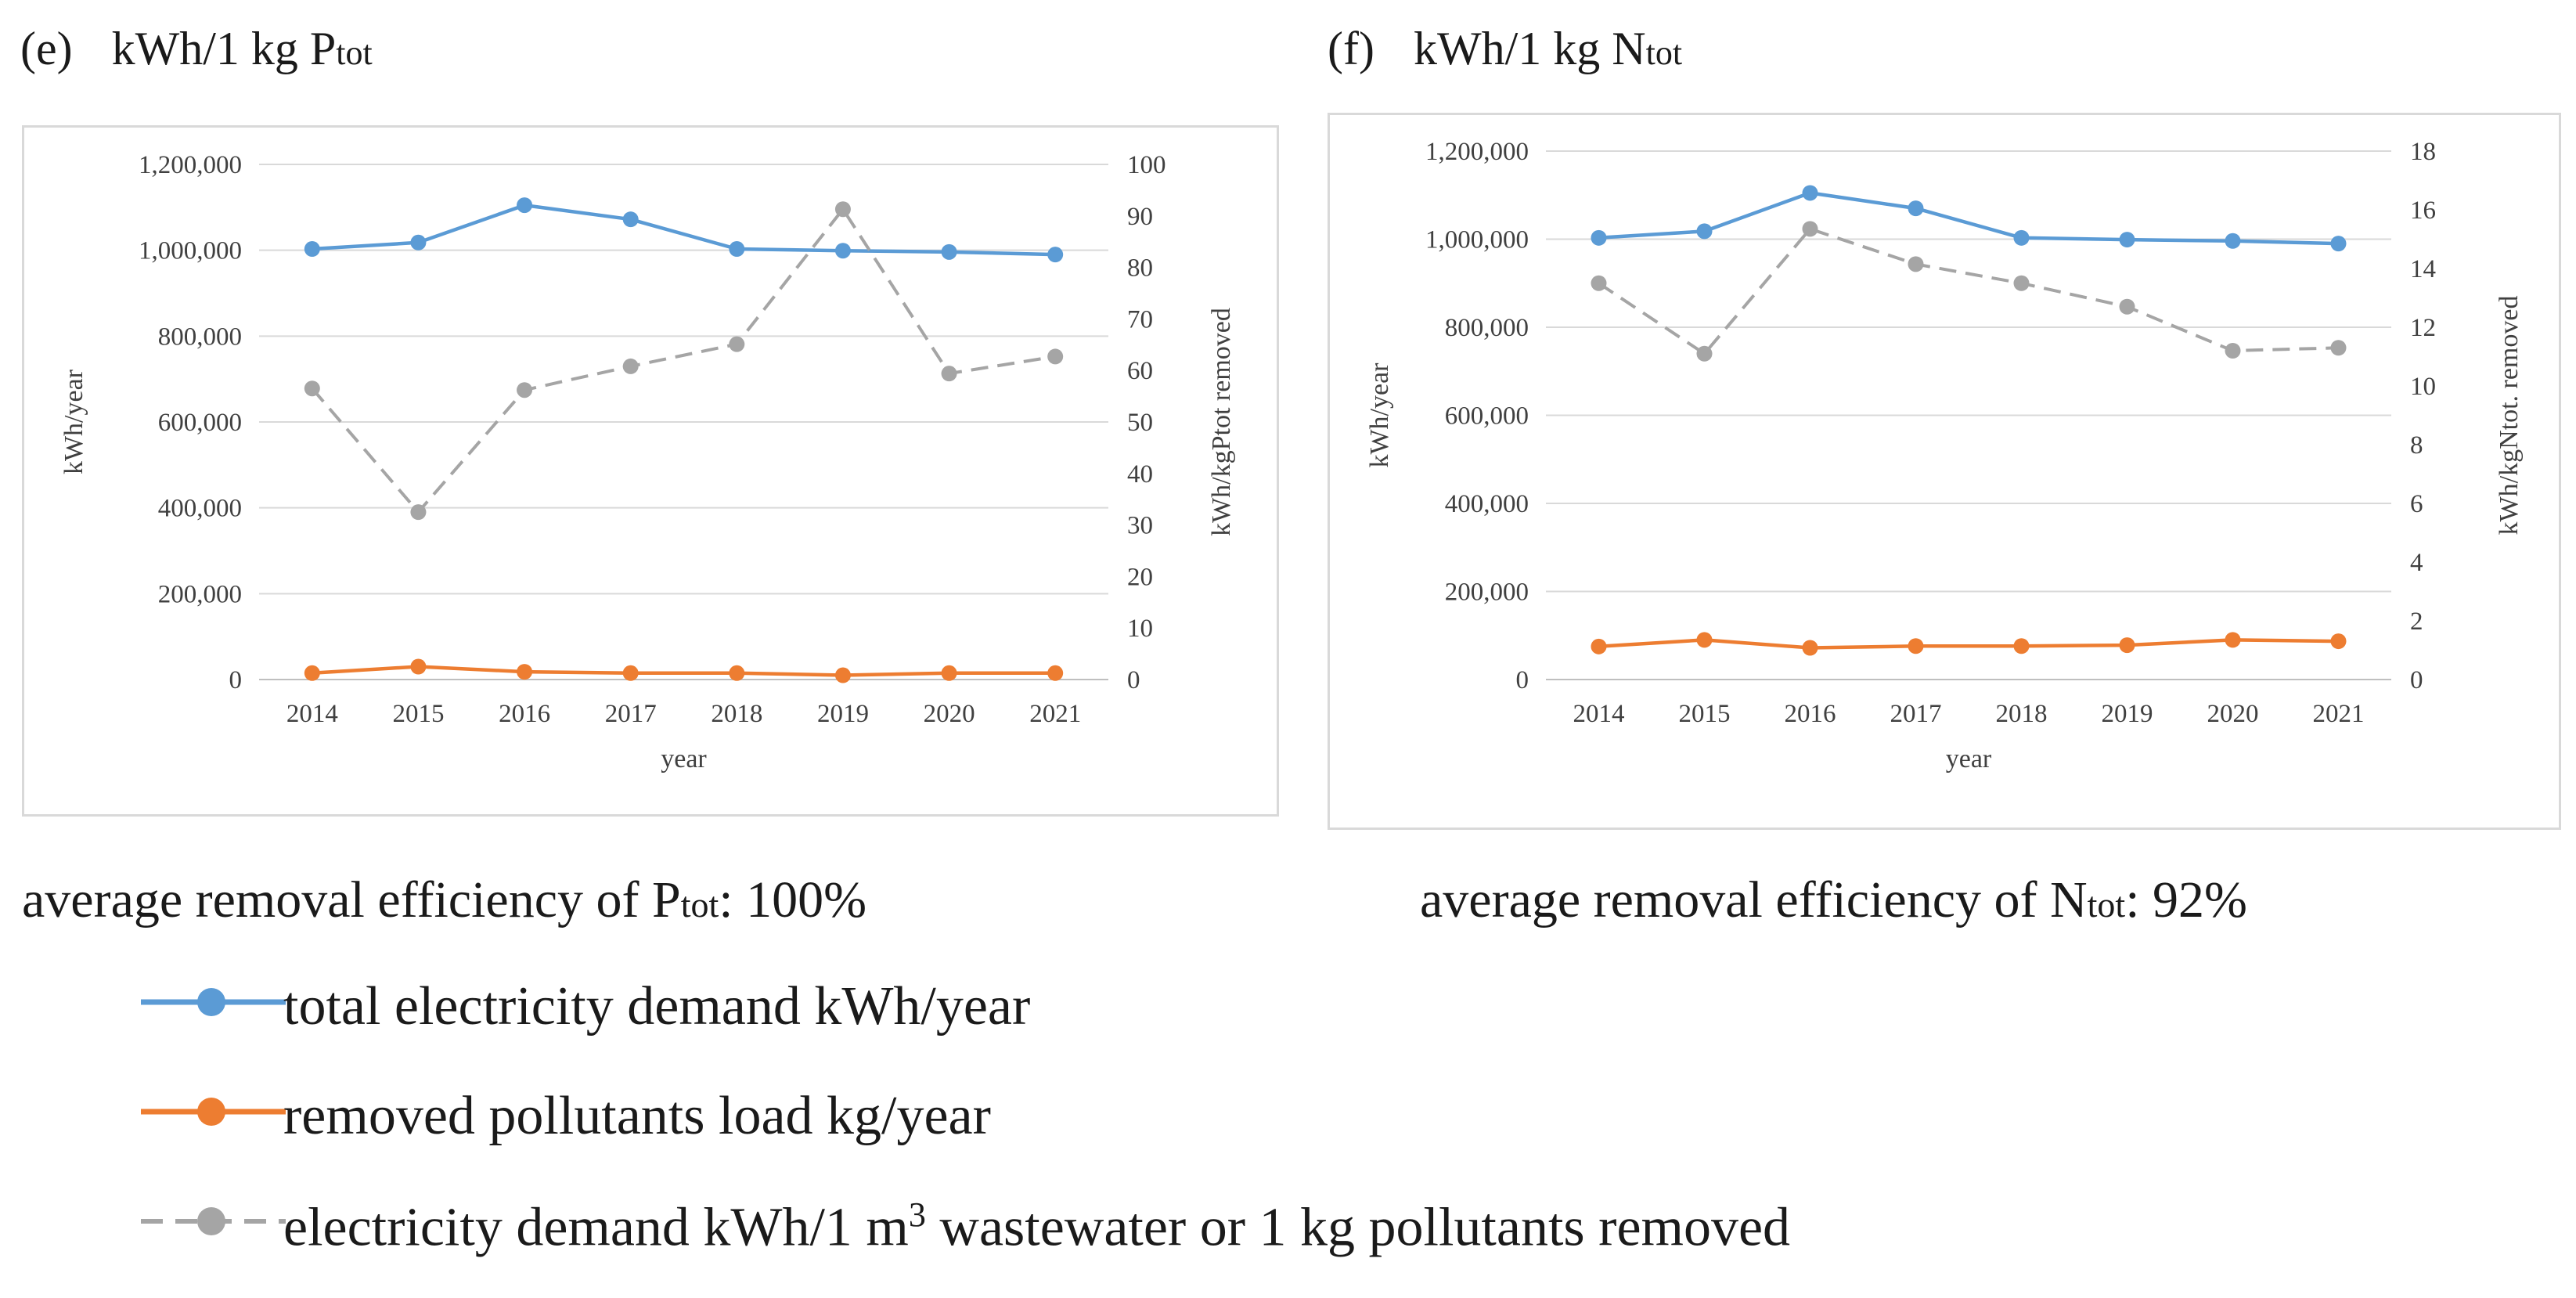  I want to click on chart-e-ytick-label: 600,000, so click(200, 423).